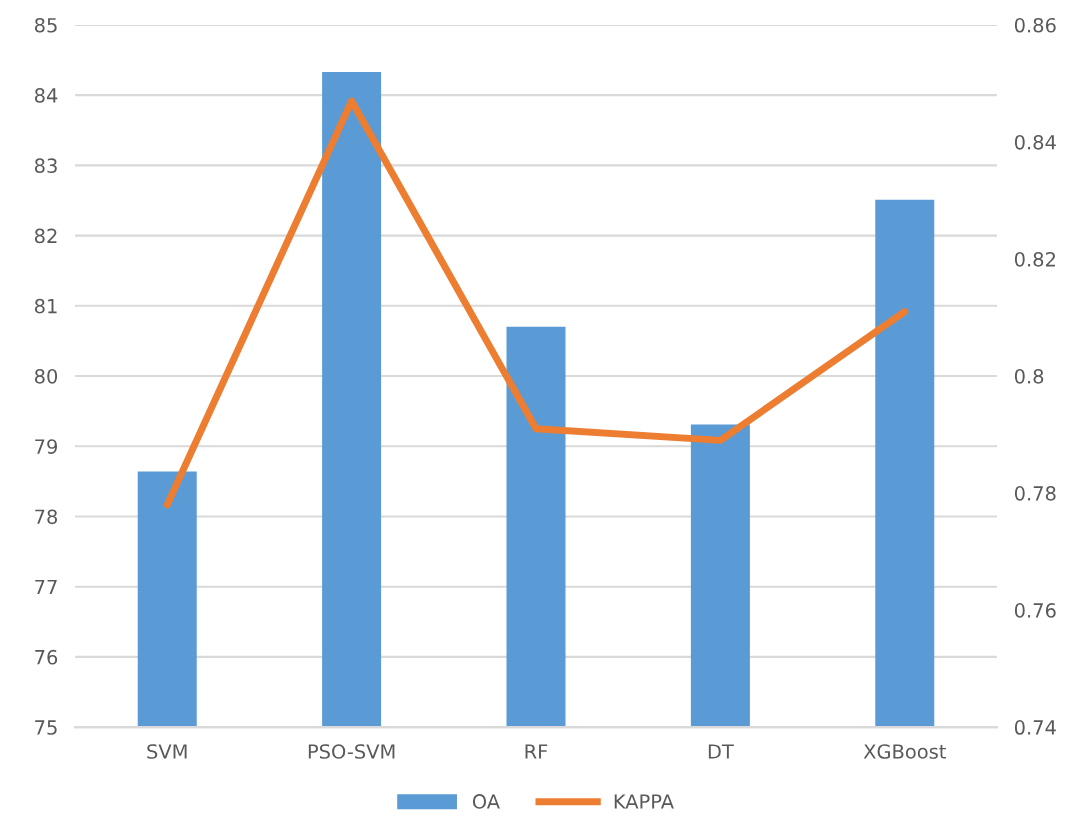 Image resolution: width=1072 pixels, height=831 pixels. What do you see at coordinates (1035, 142) in the screenshot?
I see `y2-tick-label: 0.84` at bounding box center [1035, 142].